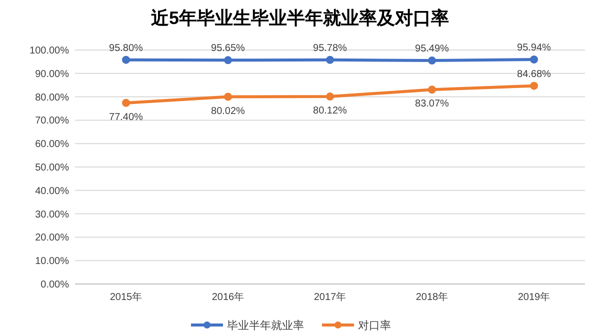  I want to click on y-tick-label: 60.00%, so click(52, 144).